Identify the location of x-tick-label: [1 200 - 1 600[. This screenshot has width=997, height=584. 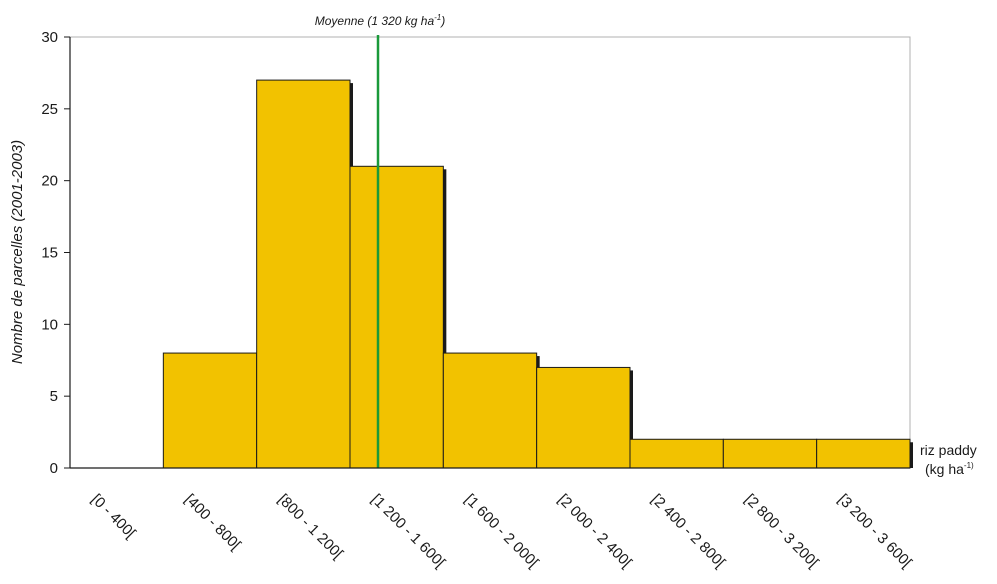
(408, 531).